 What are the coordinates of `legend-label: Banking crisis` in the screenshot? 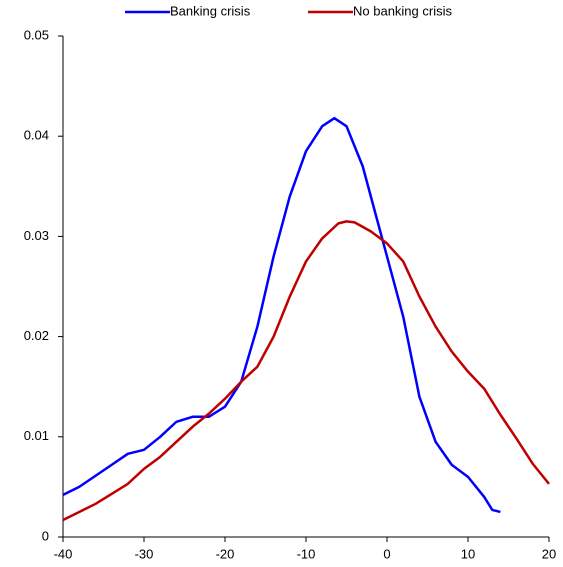 It's located at (210, 10).